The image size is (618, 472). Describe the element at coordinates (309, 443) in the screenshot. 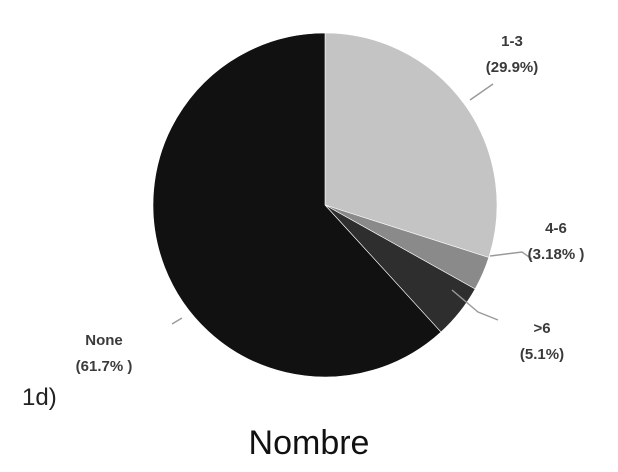

I see `chart-caption: Nombre` at that location.